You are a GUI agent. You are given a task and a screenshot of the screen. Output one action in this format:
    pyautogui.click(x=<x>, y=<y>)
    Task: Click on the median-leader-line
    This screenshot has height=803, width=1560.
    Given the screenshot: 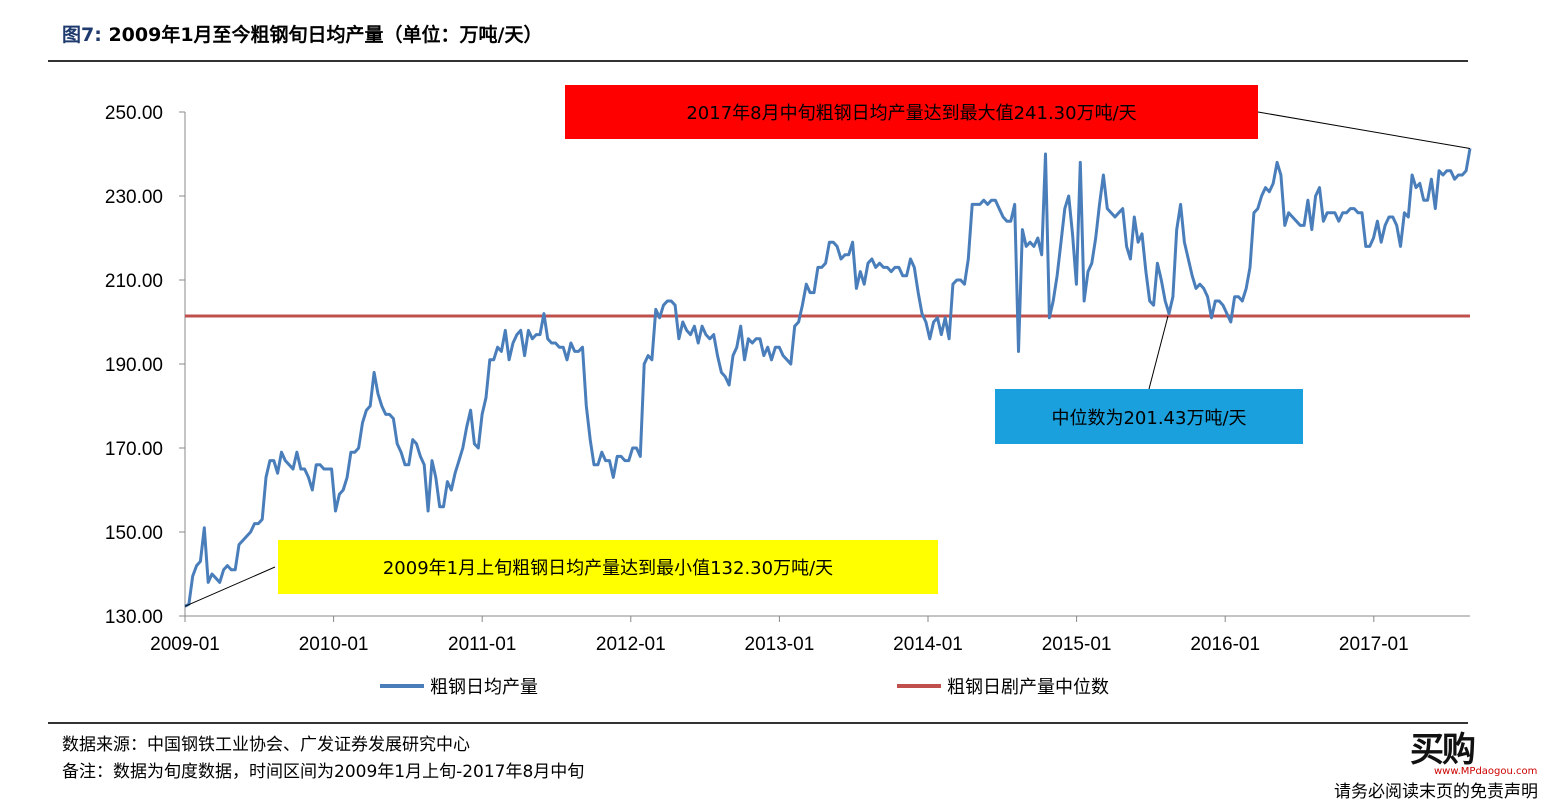 What is the action you would take?
    pyautogui.click(x=1158, y=352)
    